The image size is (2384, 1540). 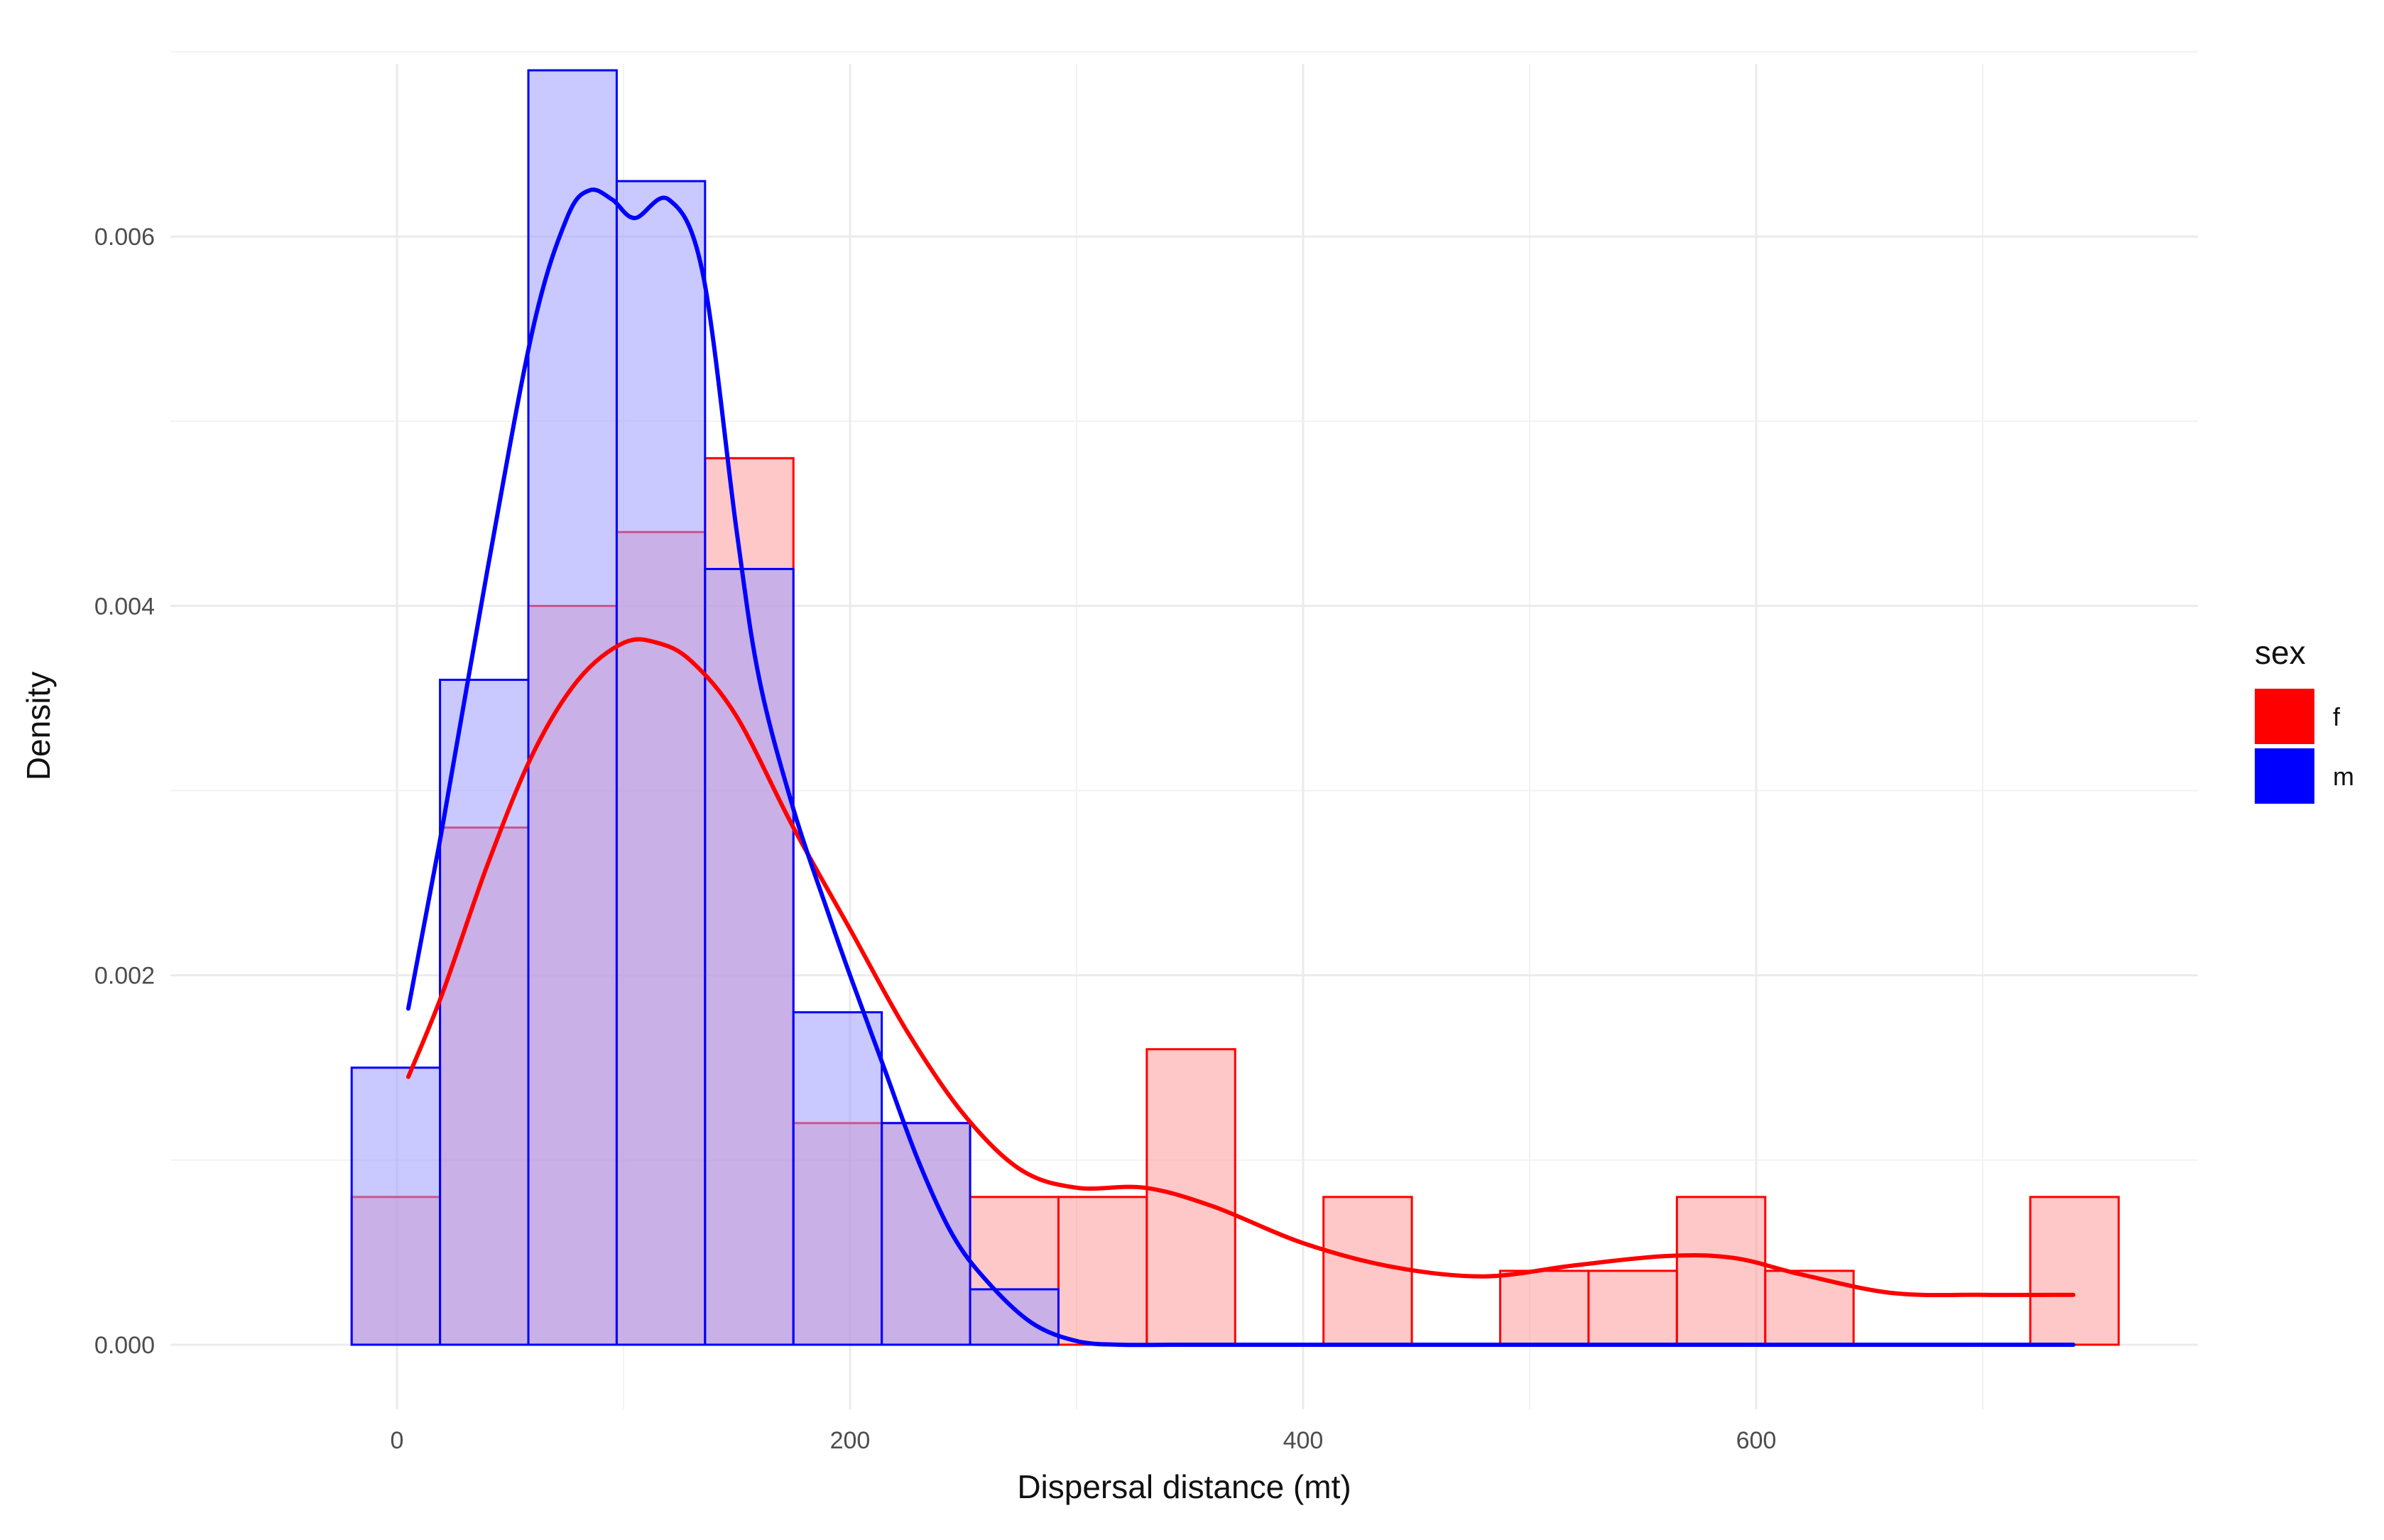 What do you see at coordinates (1756, 1440) in the screenshot?
I see `x-tick-label: 600` at bounding box center [1756, 1440].